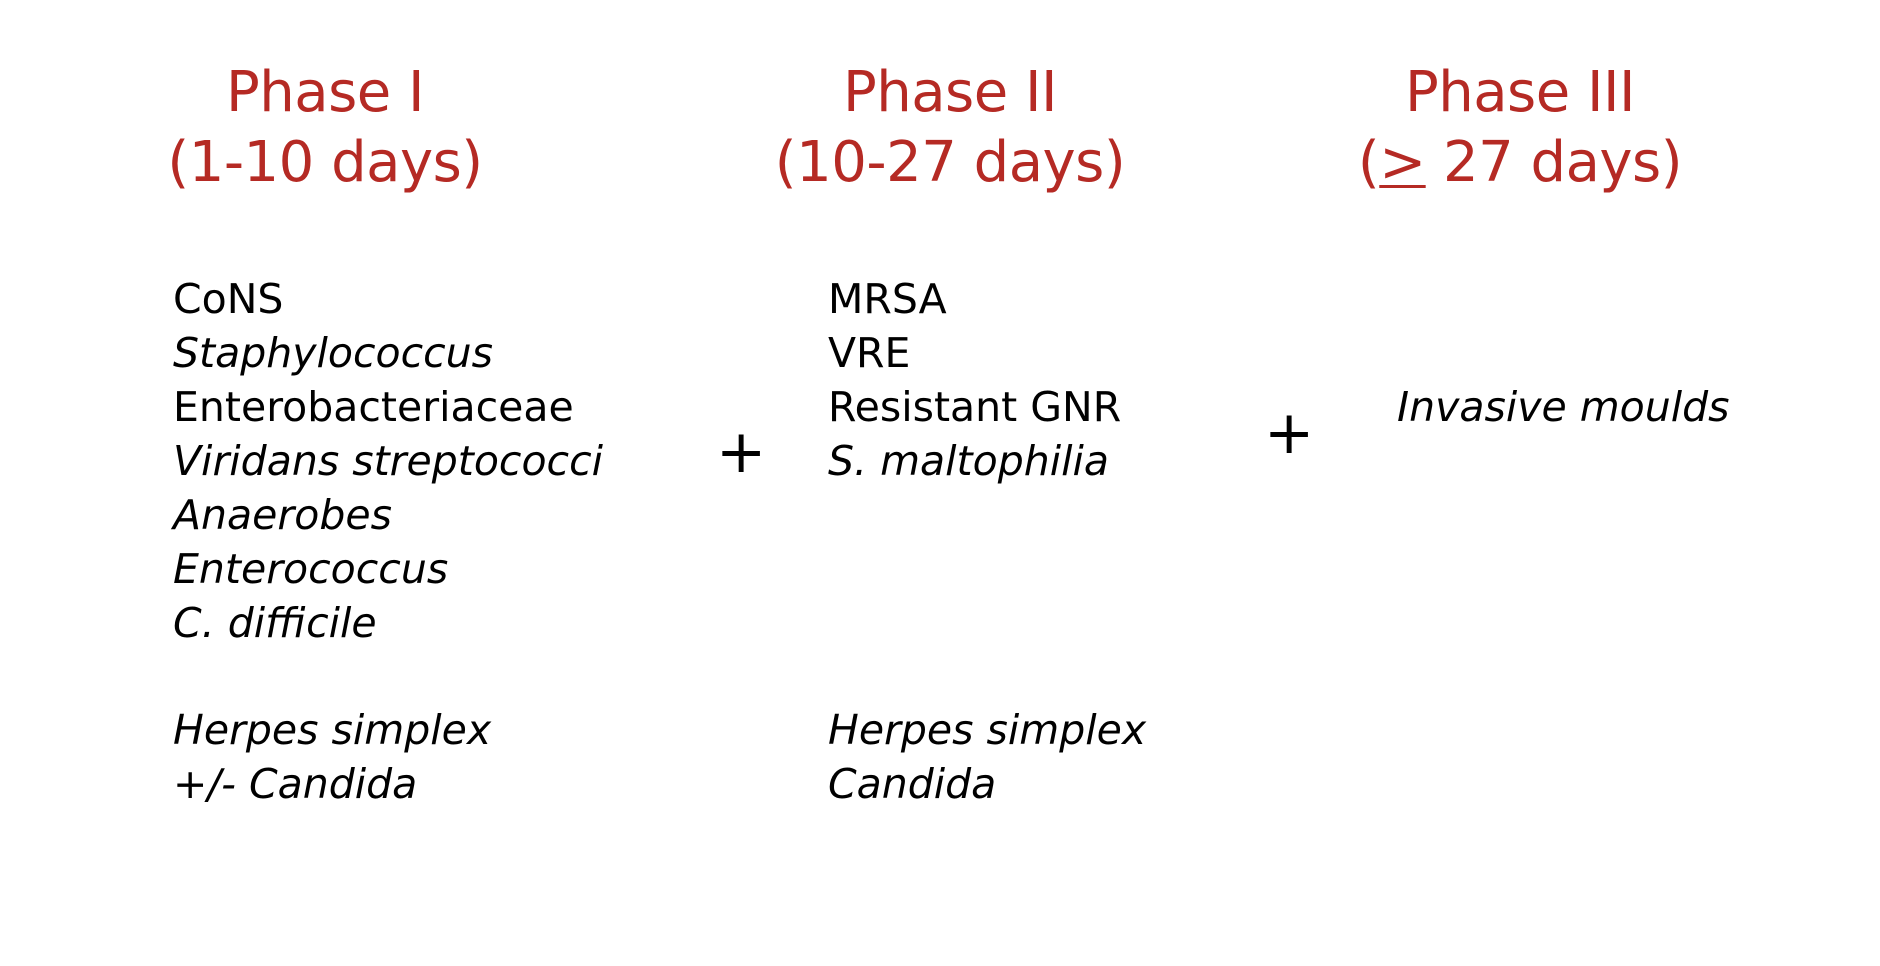 This screenshot has width=1880, height=966. What do you see at coordinates (325, 128) in the screenshot?
I see `phase-1-header: Phase I (1-10 days)` at bounding box center [325, 128].